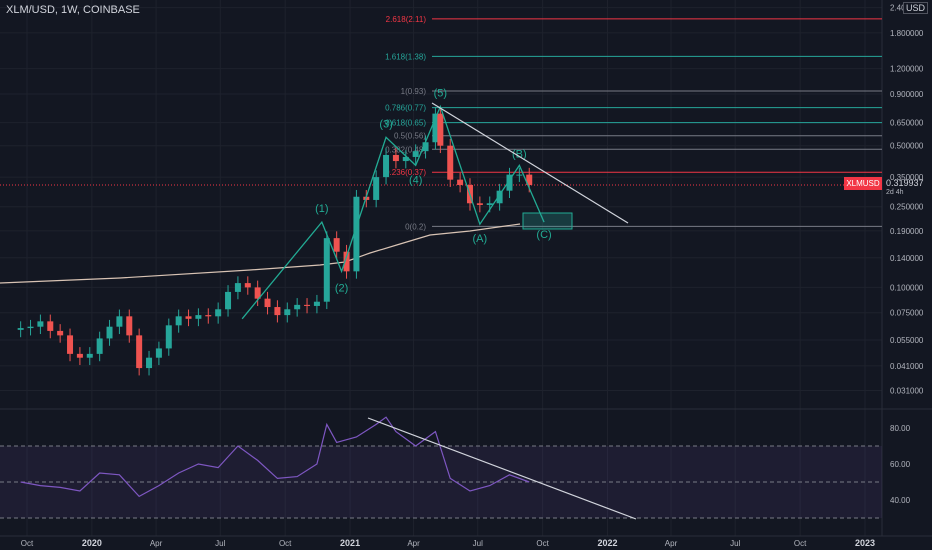  Describe the element at coordinates (415, 226) in the screenshot. I see `fib-level-label: 0(0.2)` at that location.